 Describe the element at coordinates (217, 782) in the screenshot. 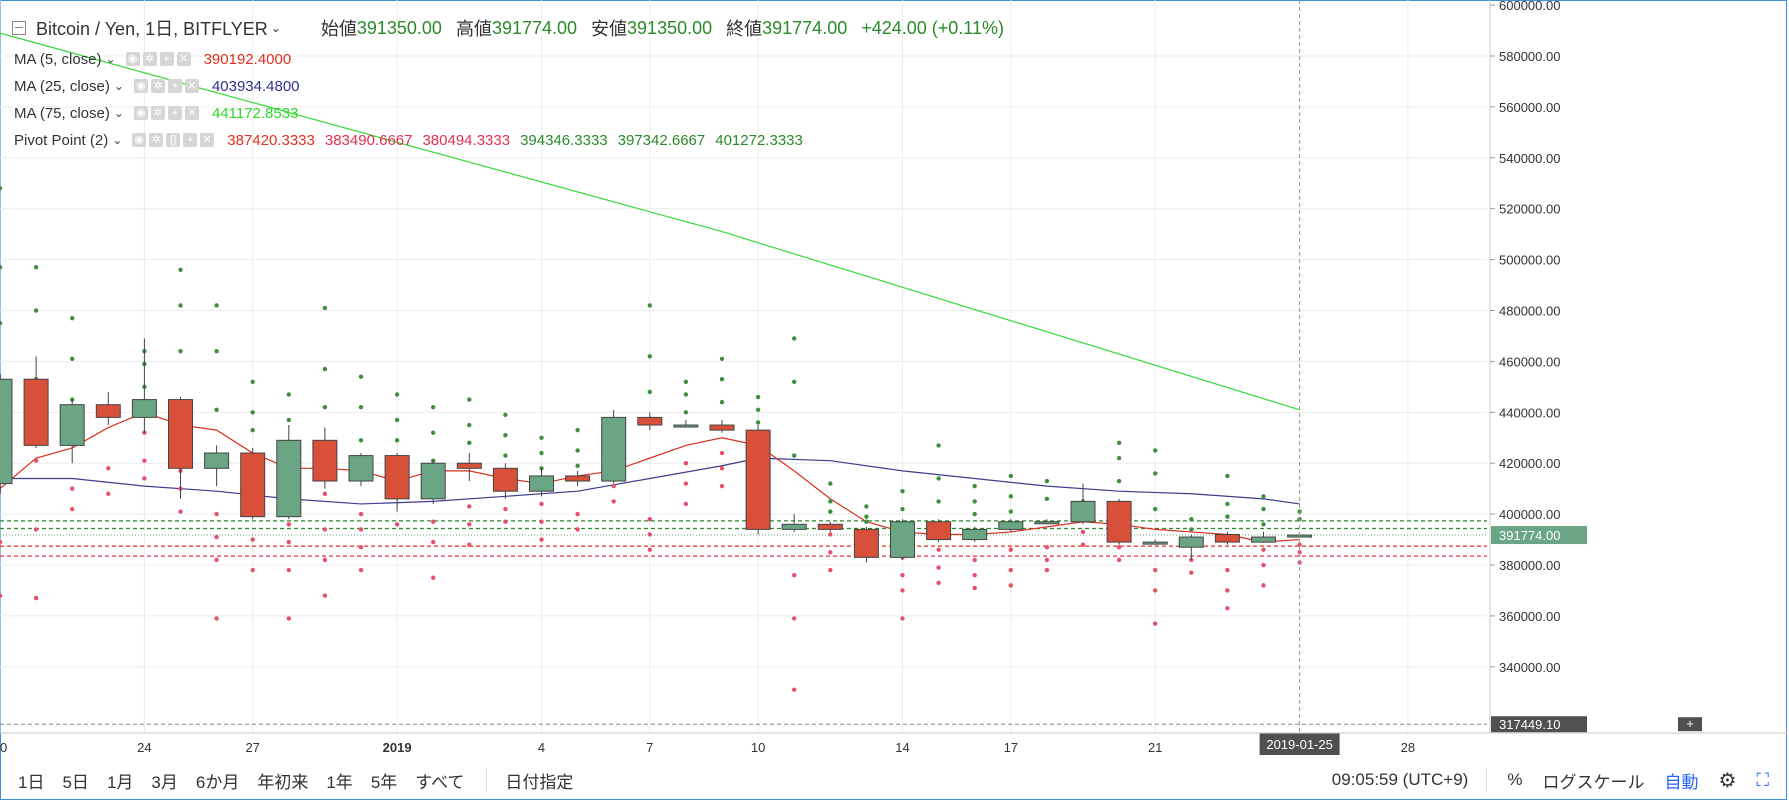

I see `timeframe-button: 6か月` at that location.